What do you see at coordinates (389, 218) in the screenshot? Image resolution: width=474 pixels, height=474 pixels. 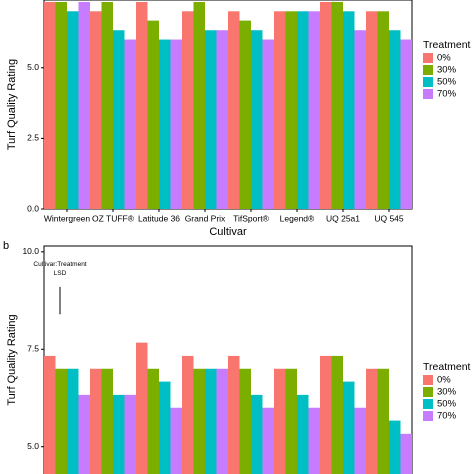 I see `x-tick-label: UQ 545` at bounding box center [389, 218].